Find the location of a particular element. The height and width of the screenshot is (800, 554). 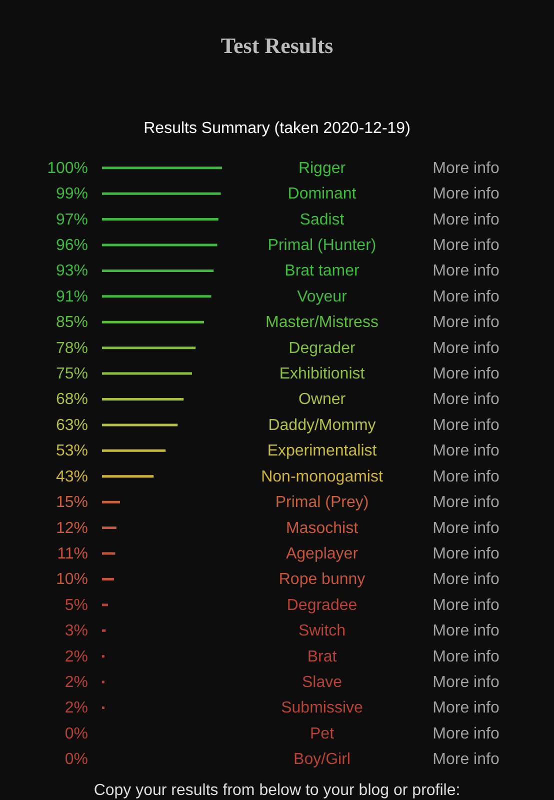

y-tick-label: Switch is located at coordinates (322, 631).